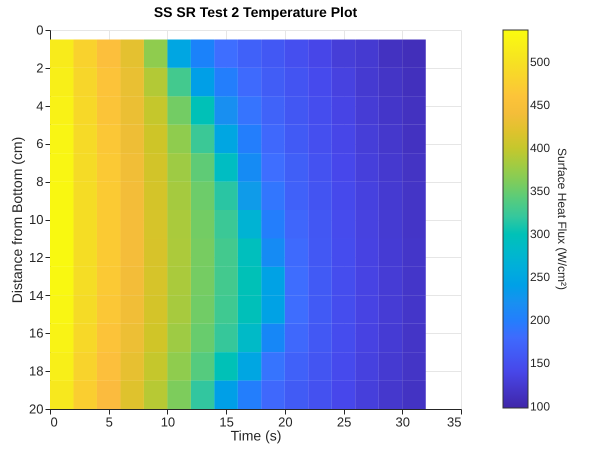 This screenshot has width=601, height=462. What do you see at coordinates (540, 191) in the screenshot?
I see `color-bar-label: 350` at bounding box center [540, 191].